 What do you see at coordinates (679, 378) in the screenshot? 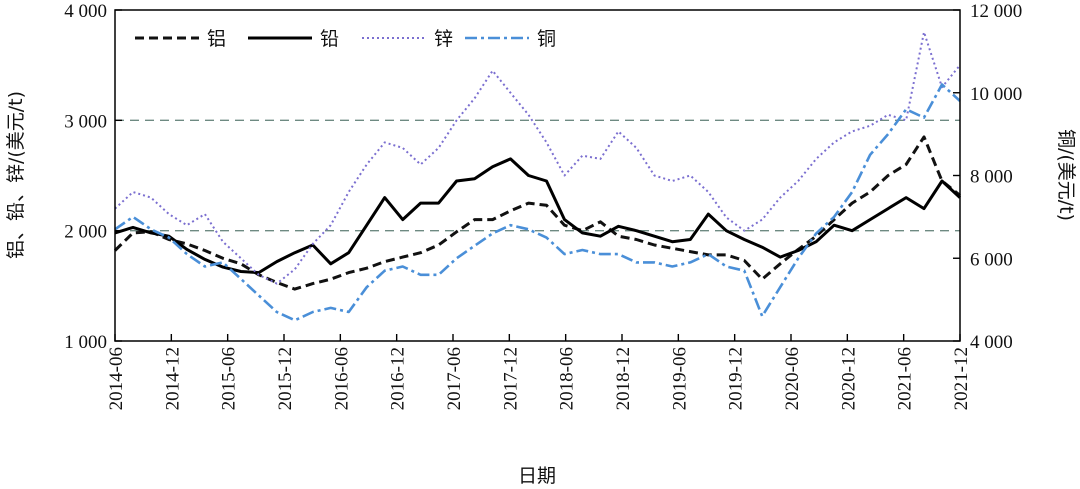
I see `x-tick-label: 2019-06` at bounding box center [679, 378].